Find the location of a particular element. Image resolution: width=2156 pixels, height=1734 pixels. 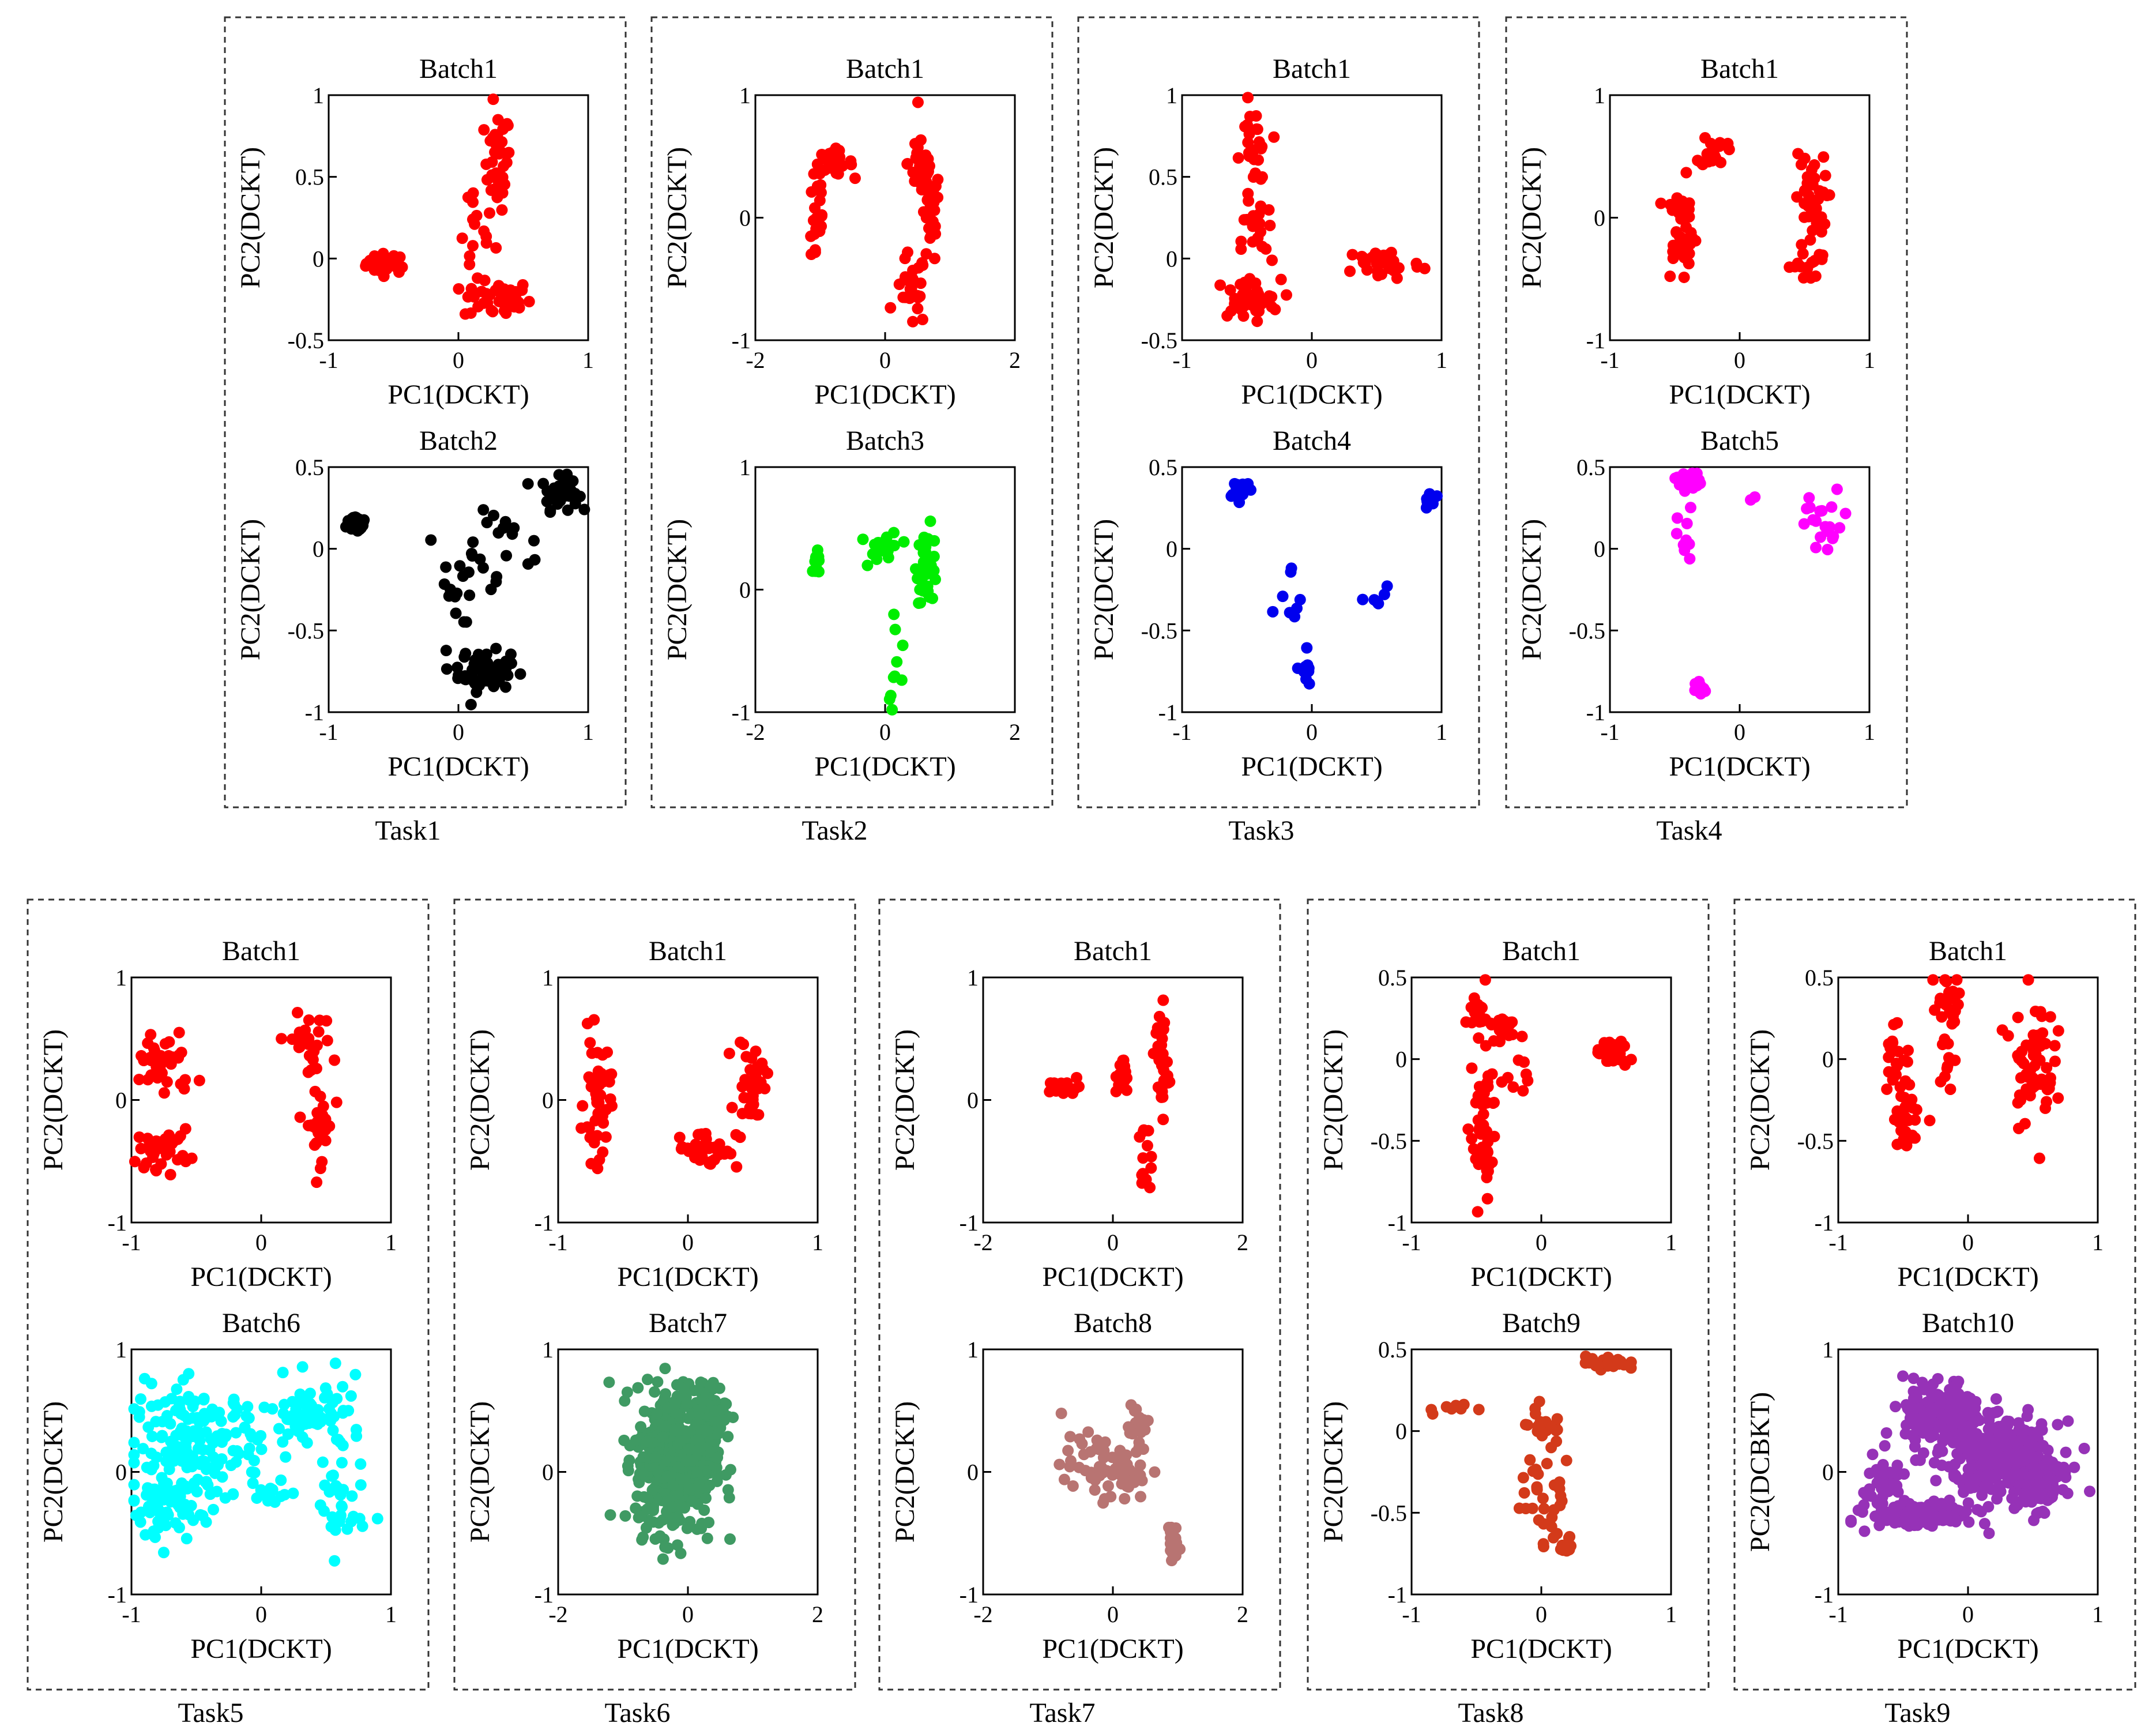

task6-batch1-panel: Batch1 -1 0 1 -1 0 1 PC1(DCKT) PC2(DCKT) is located at coordinates (644, 1114).